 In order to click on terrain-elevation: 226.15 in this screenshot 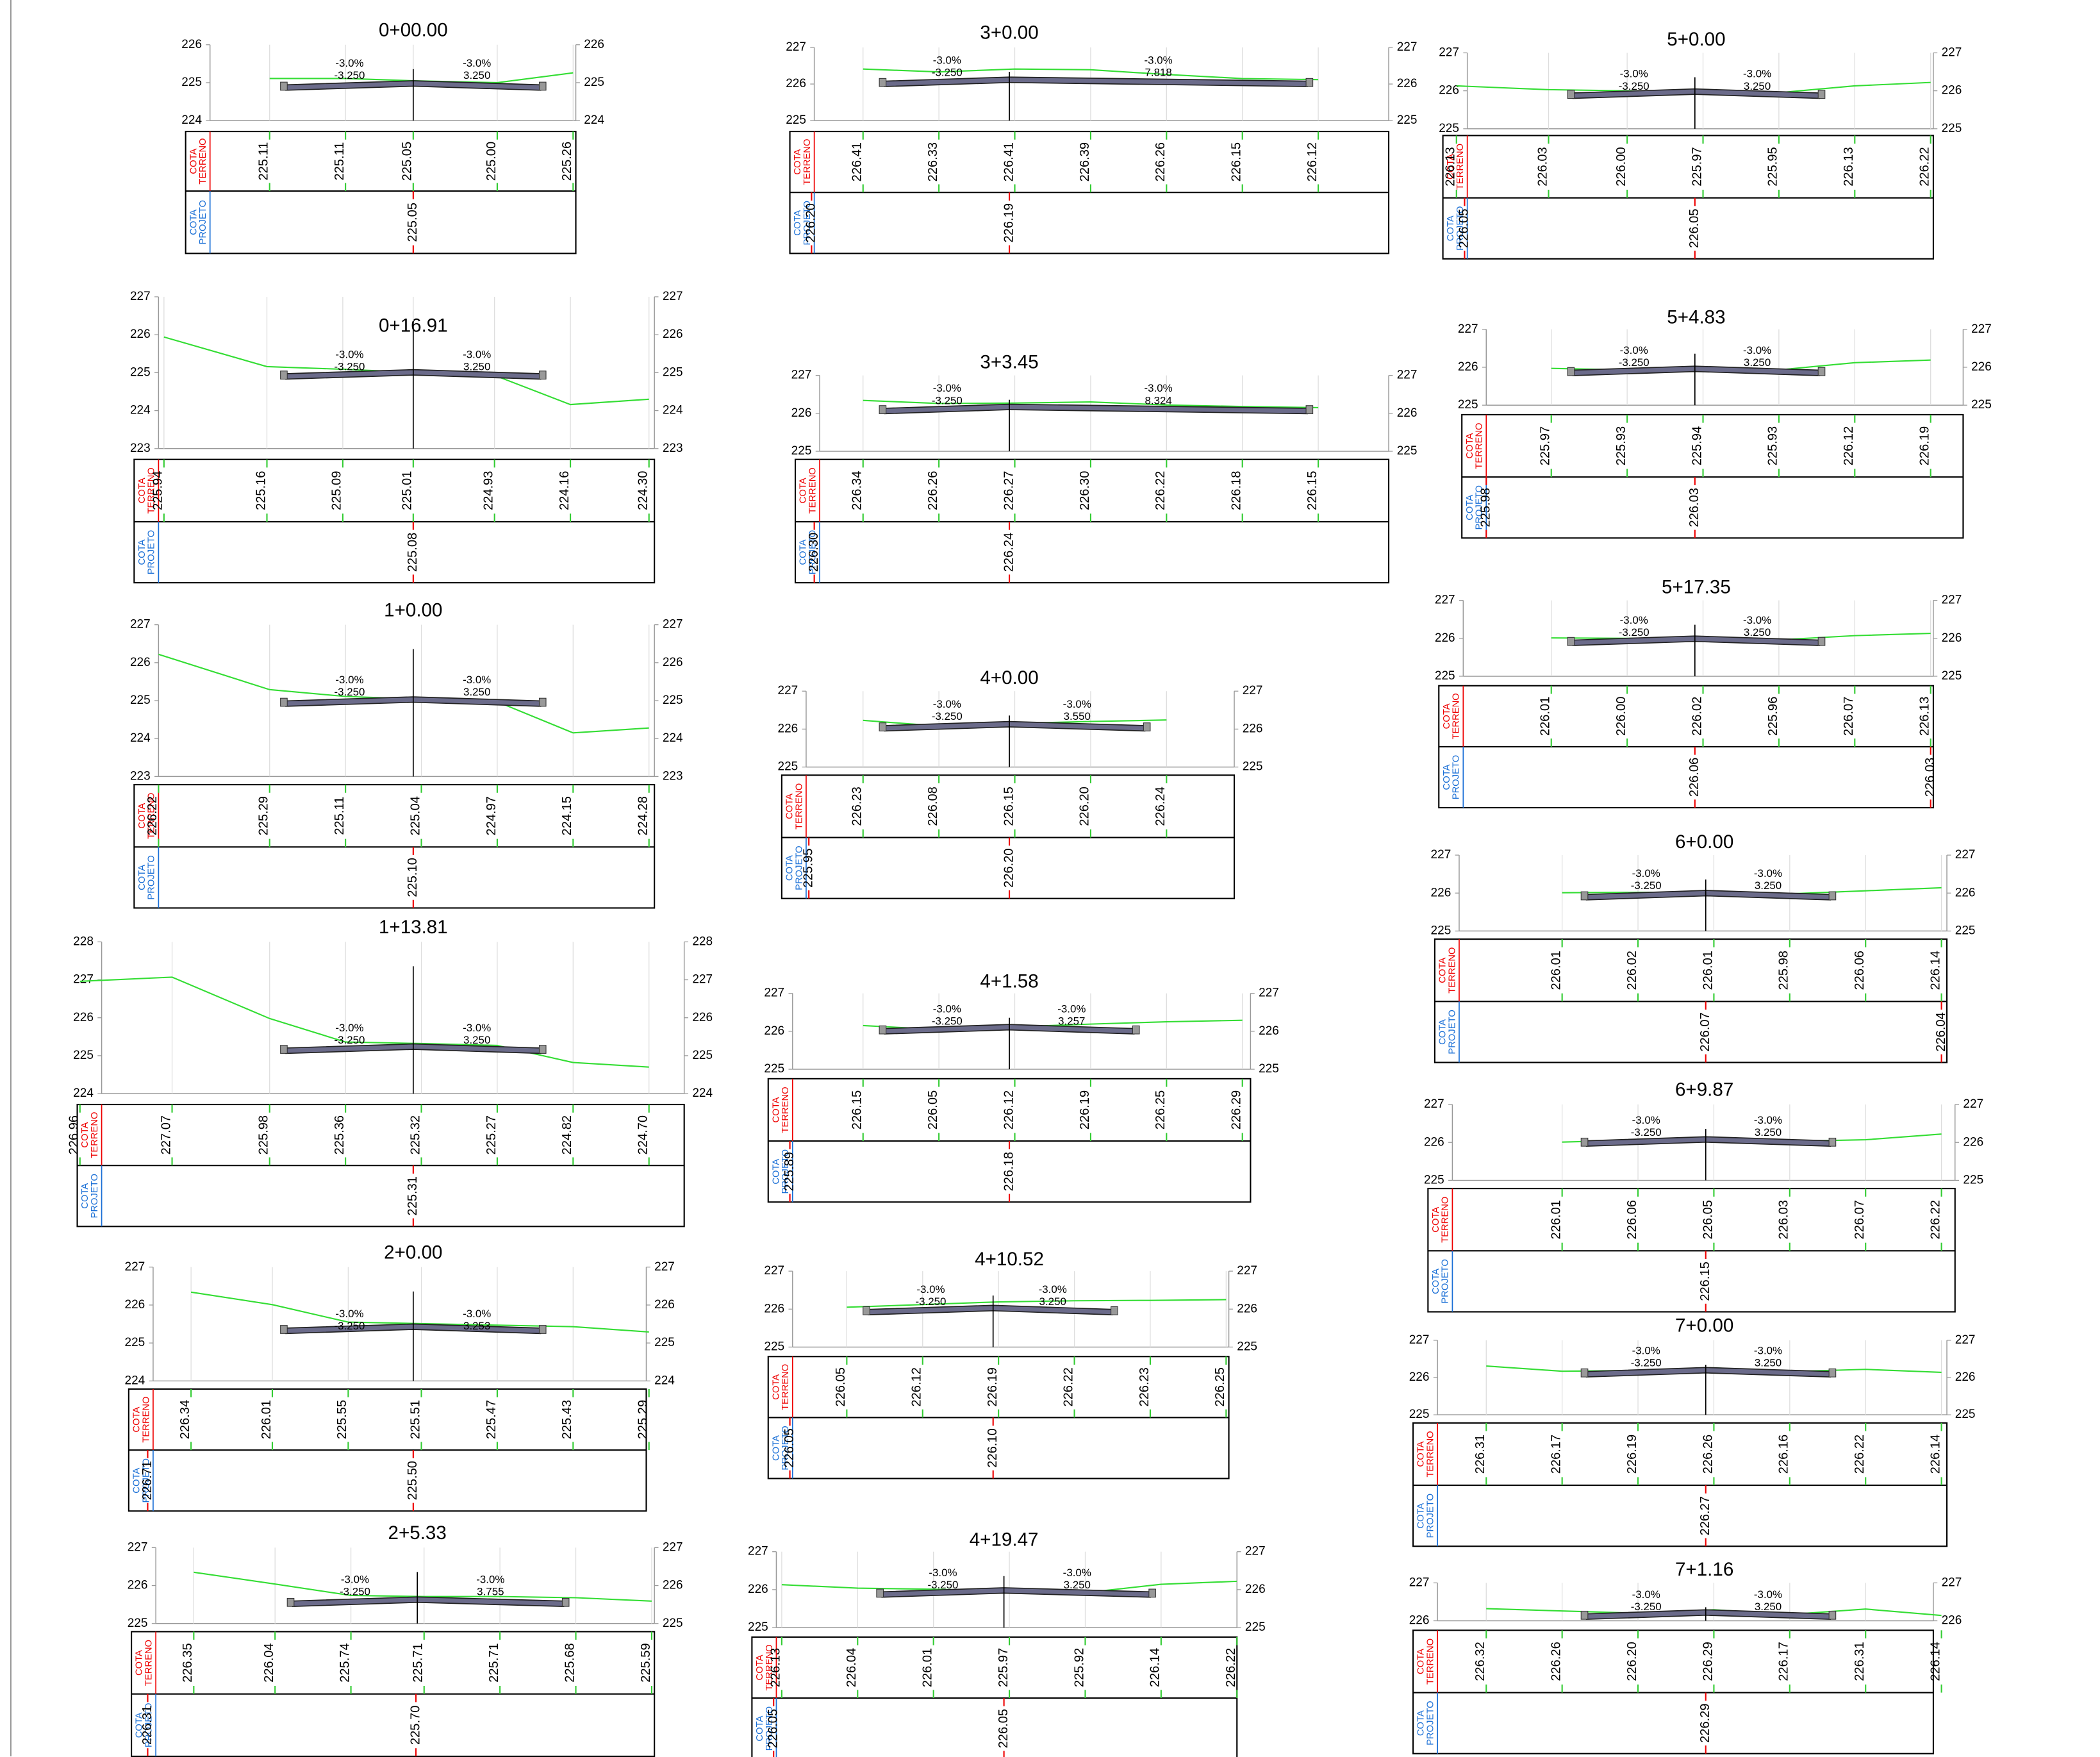, I will do `click(1312, 490)`.